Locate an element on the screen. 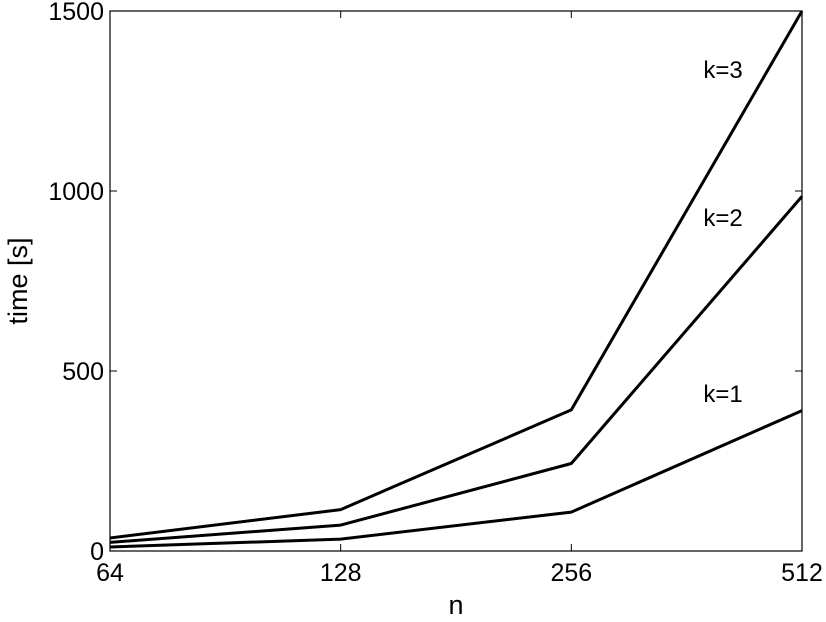 The height and width of the screenshot is (622, 826). x-tick-label: 512 is located at coordinates (802, 573).